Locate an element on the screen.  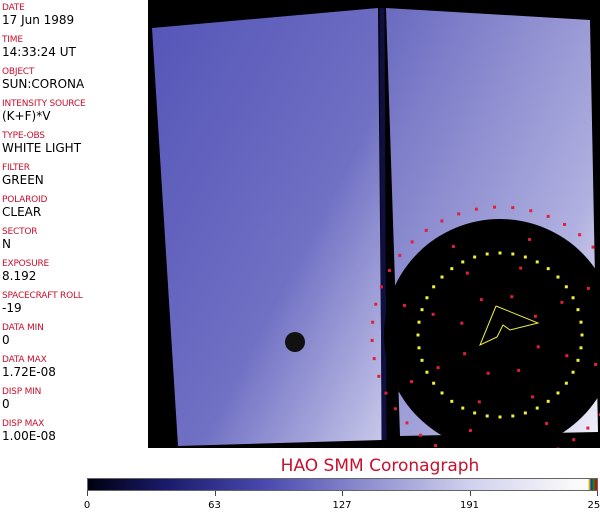
field-data-max: DATA MAX 1.72E-08 is located at coordinates (29, 367).